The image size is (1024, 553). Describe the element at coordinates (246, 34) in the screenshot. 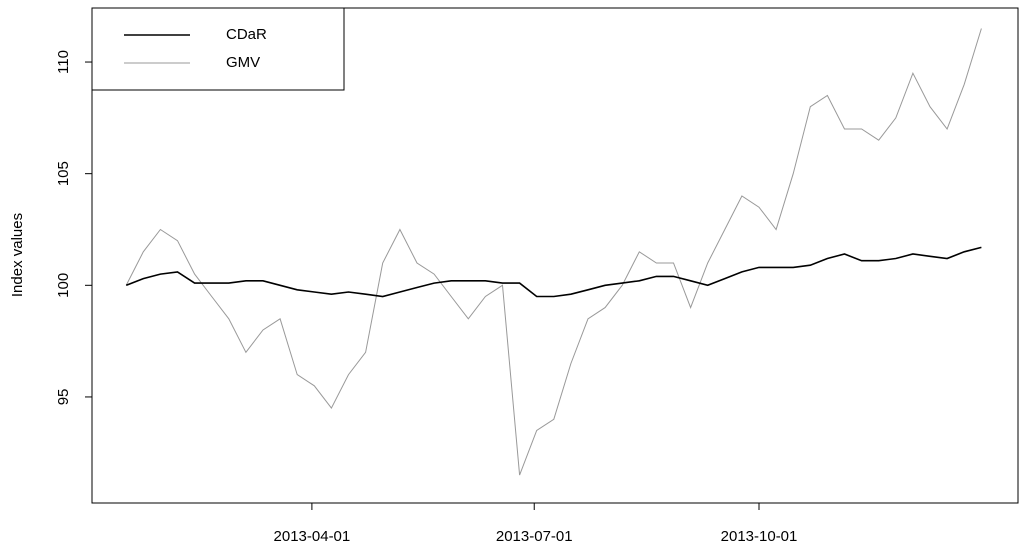

I see `legend-label: CDaR` at that location.